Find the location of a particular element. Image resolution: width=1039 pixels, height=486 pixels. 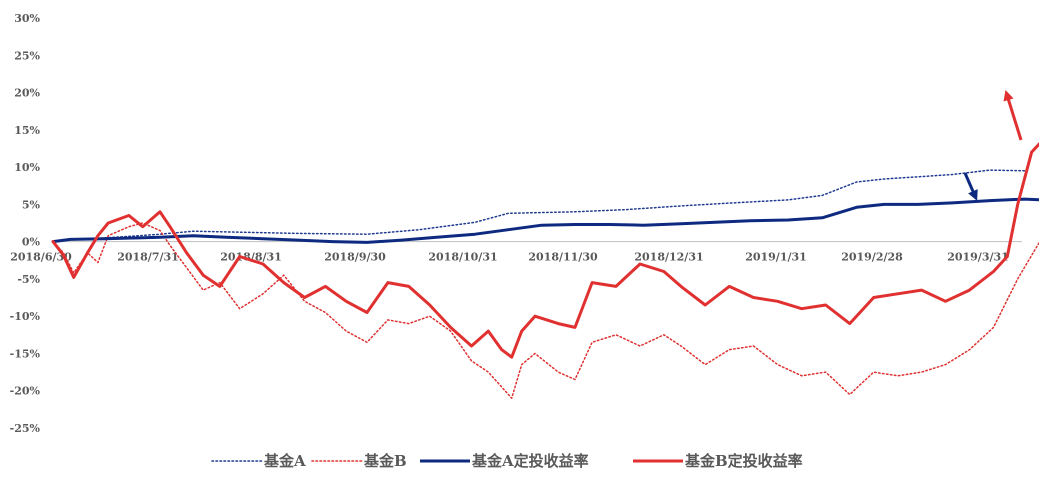

annotation-arrow-blue is located at coordinates (970, 186).